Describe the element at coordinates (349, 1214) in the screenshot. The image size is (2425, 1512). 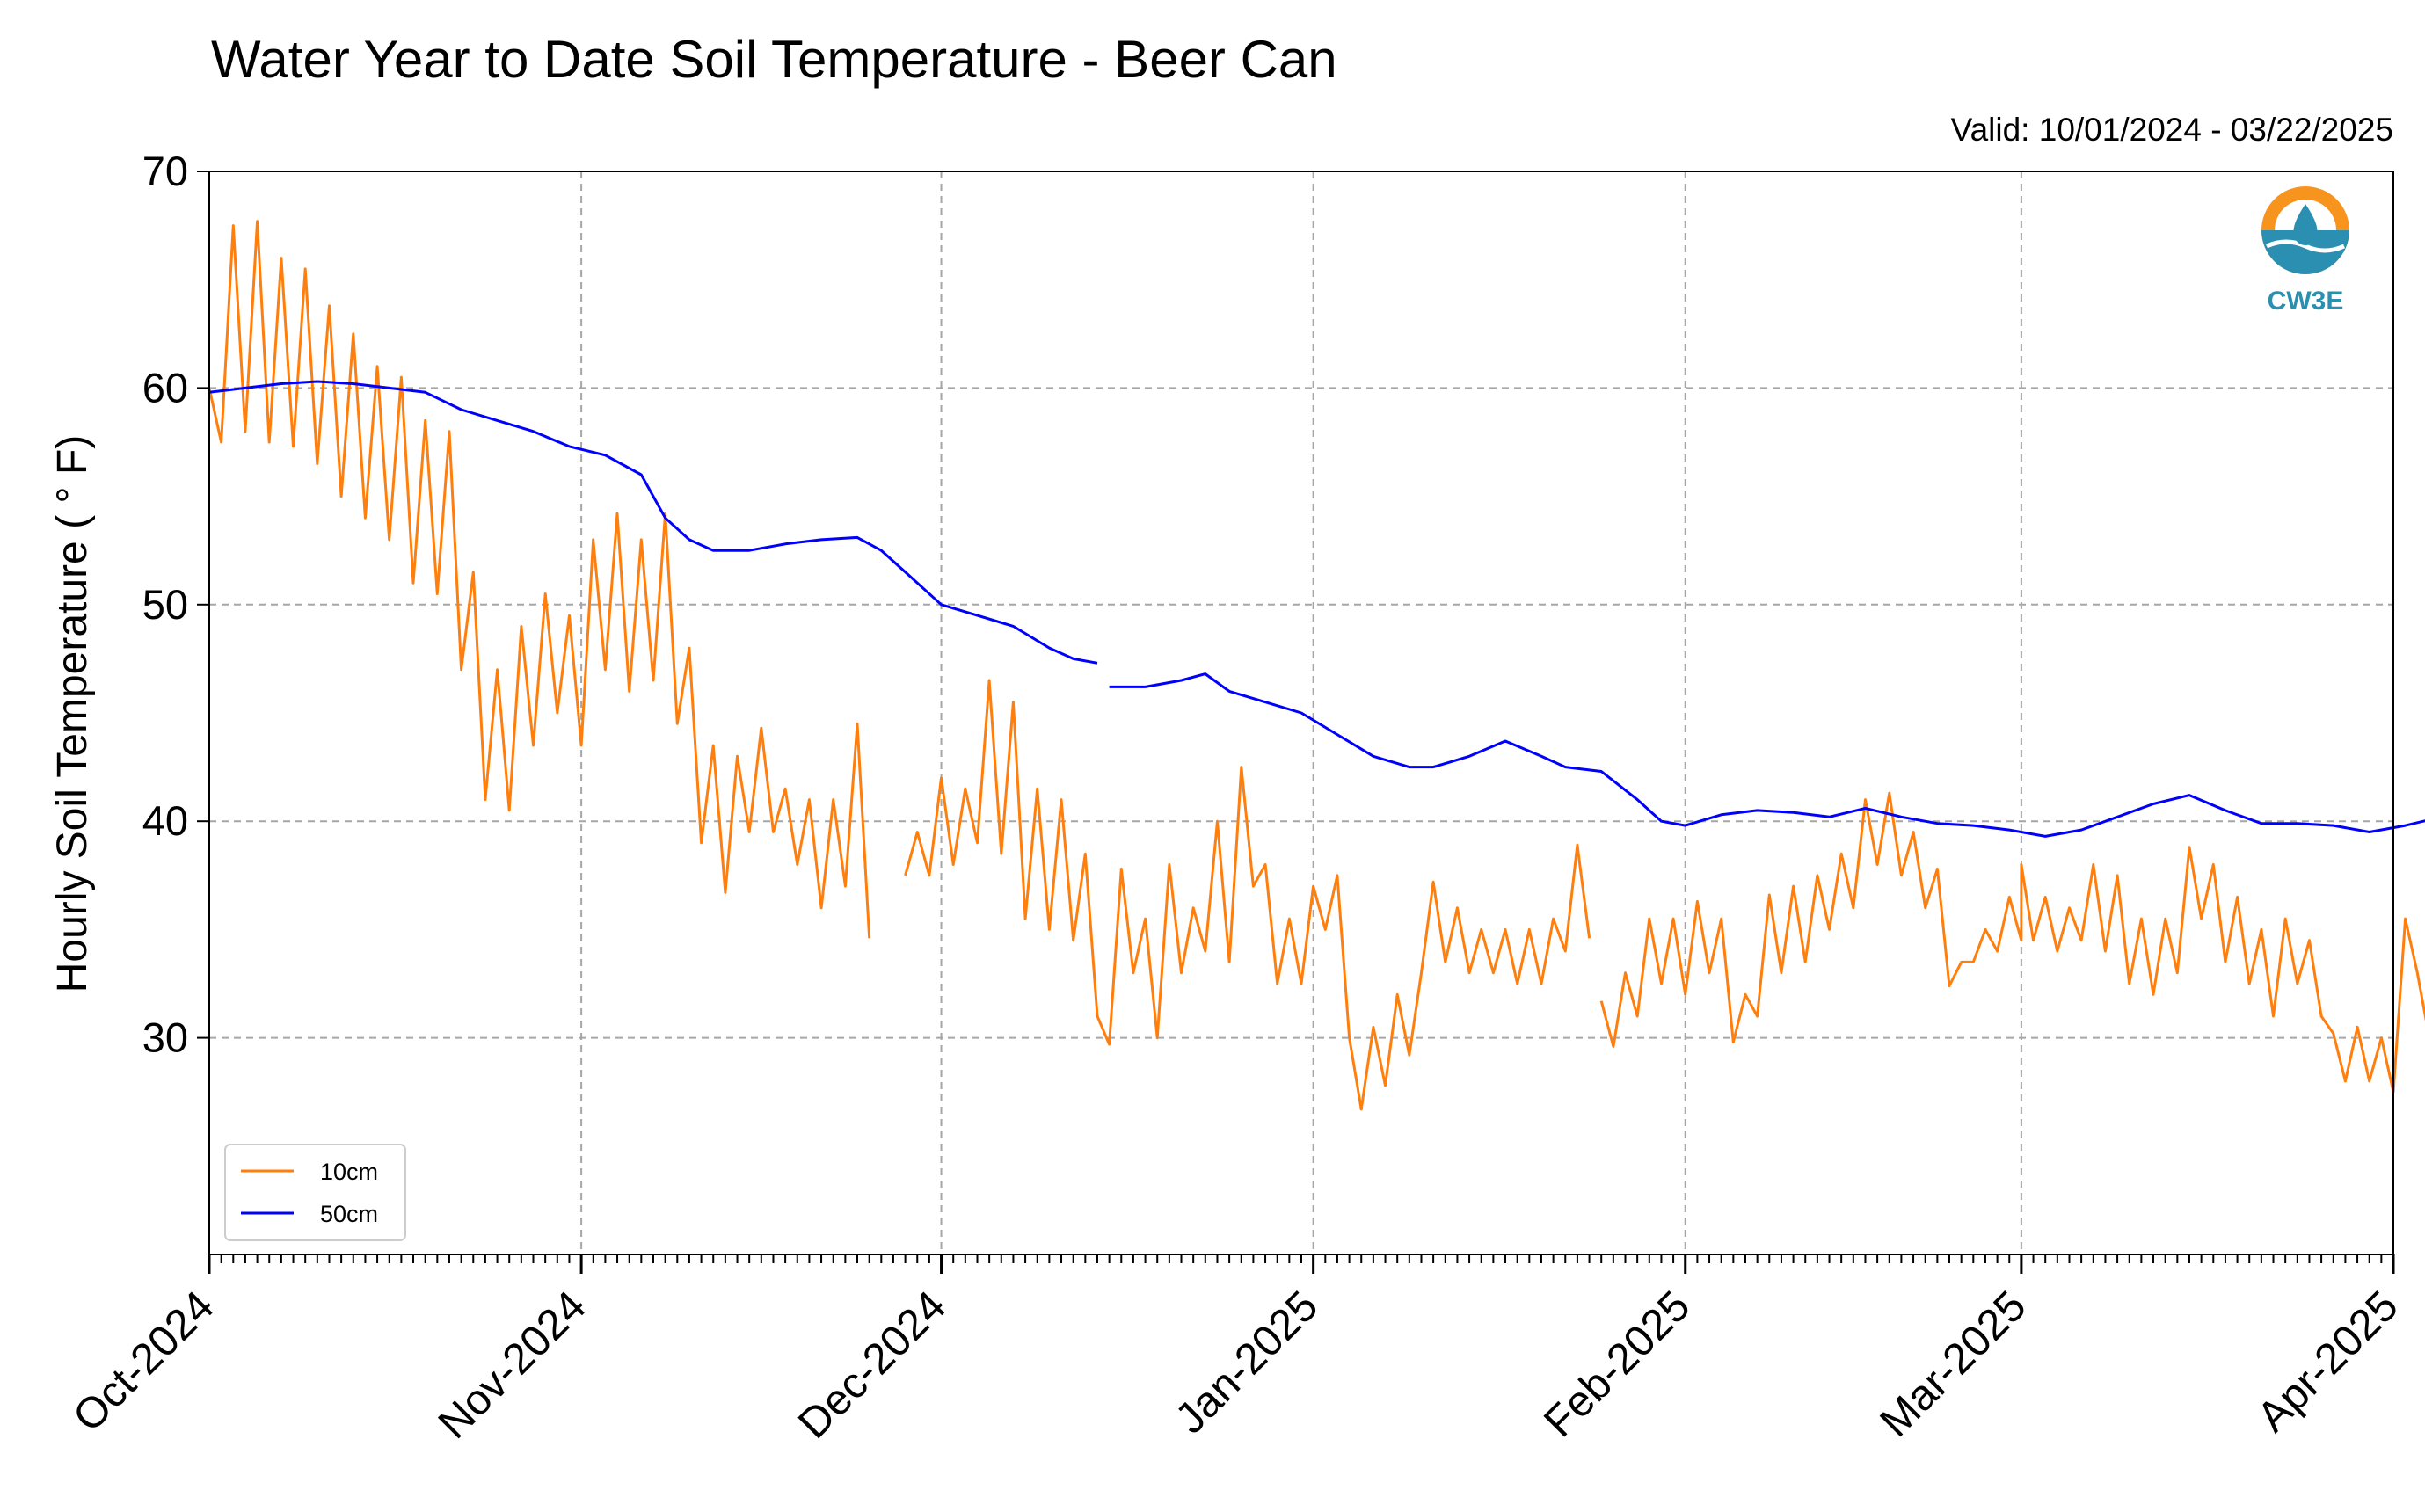
I see `legend-label-50cm: 50cm` at that location.